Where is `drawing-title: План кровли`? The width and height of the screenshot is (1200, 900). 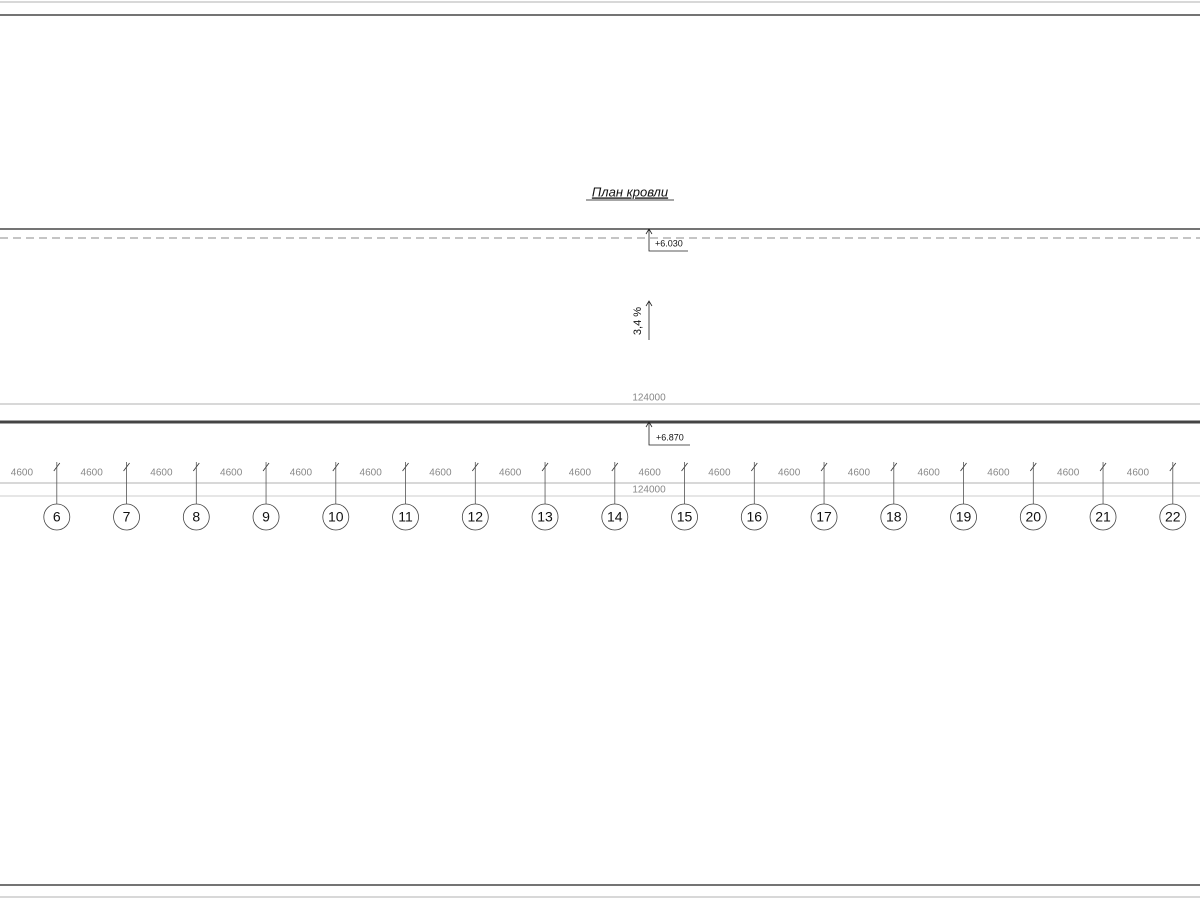
drawing-title: План кровли is located at coordinates (630, 191).